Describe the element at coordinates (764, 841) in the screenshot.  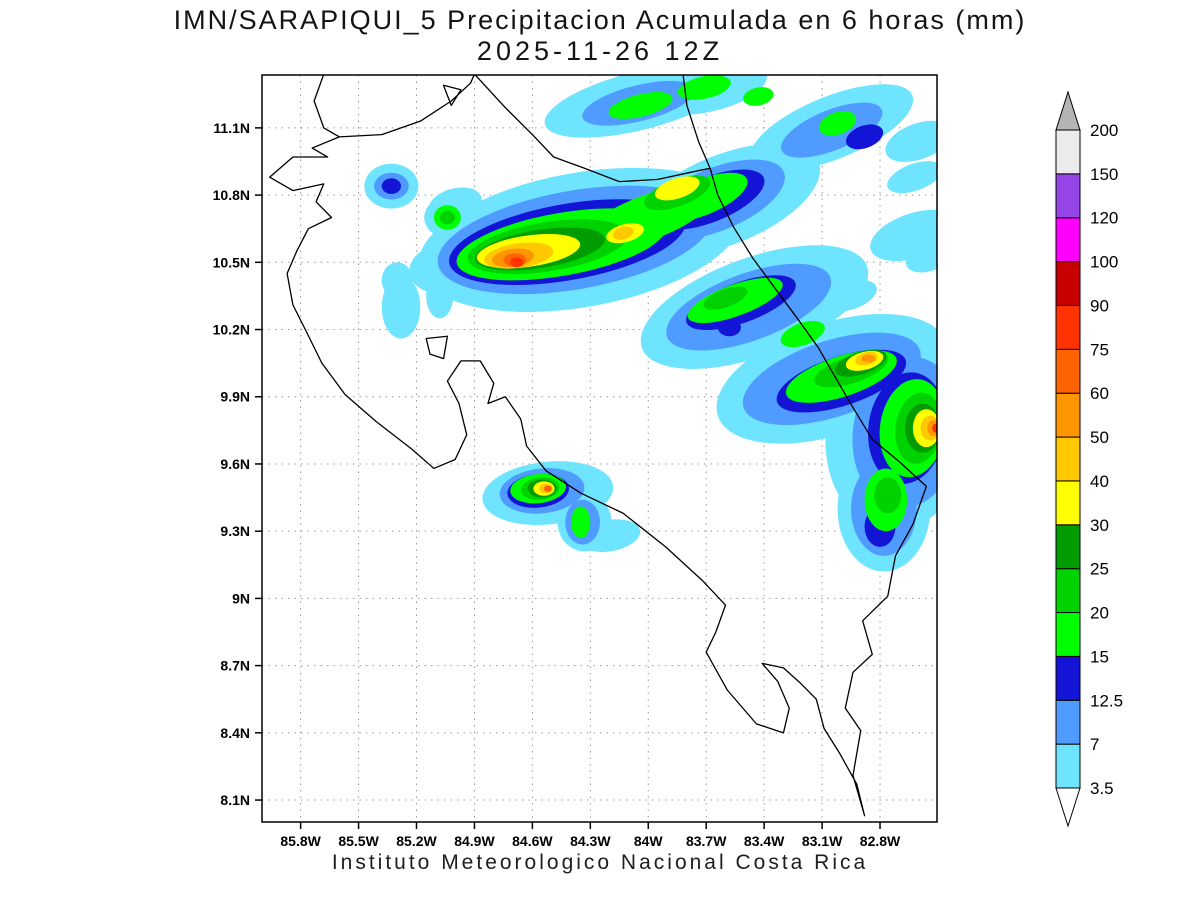
I see `lon-tick-label: 83.4W` at that location.